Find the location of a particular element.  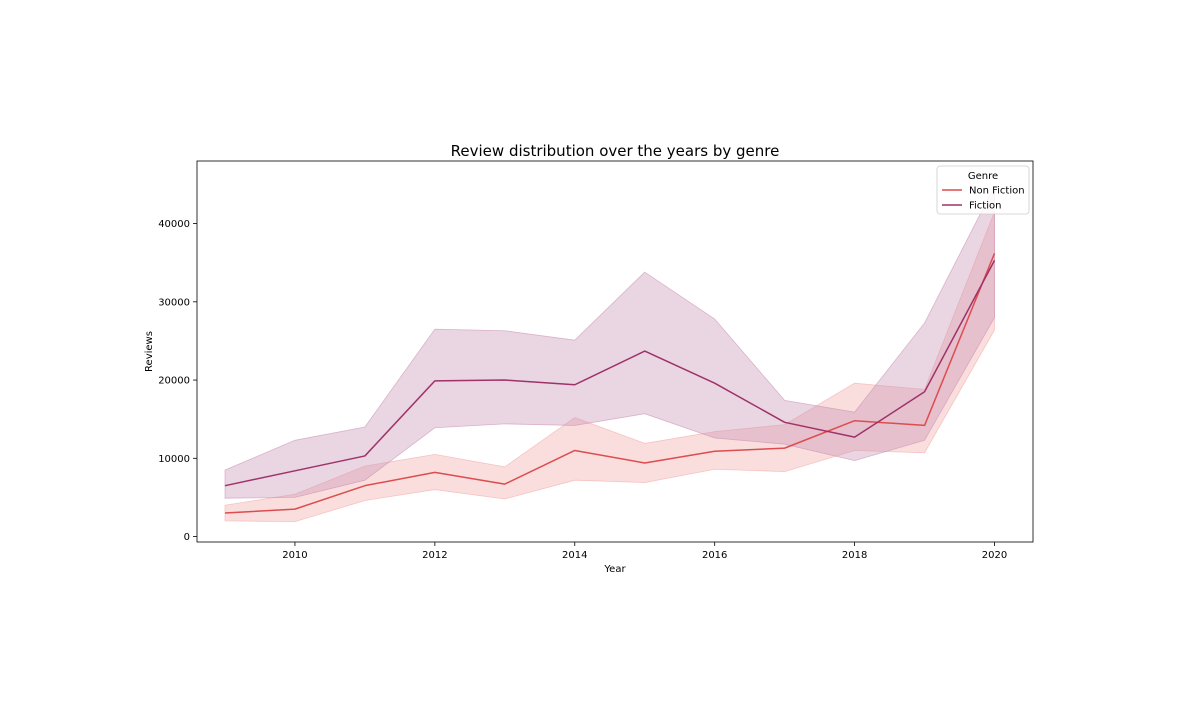

x-axis-label: Year is located at coordinates (614, 569).